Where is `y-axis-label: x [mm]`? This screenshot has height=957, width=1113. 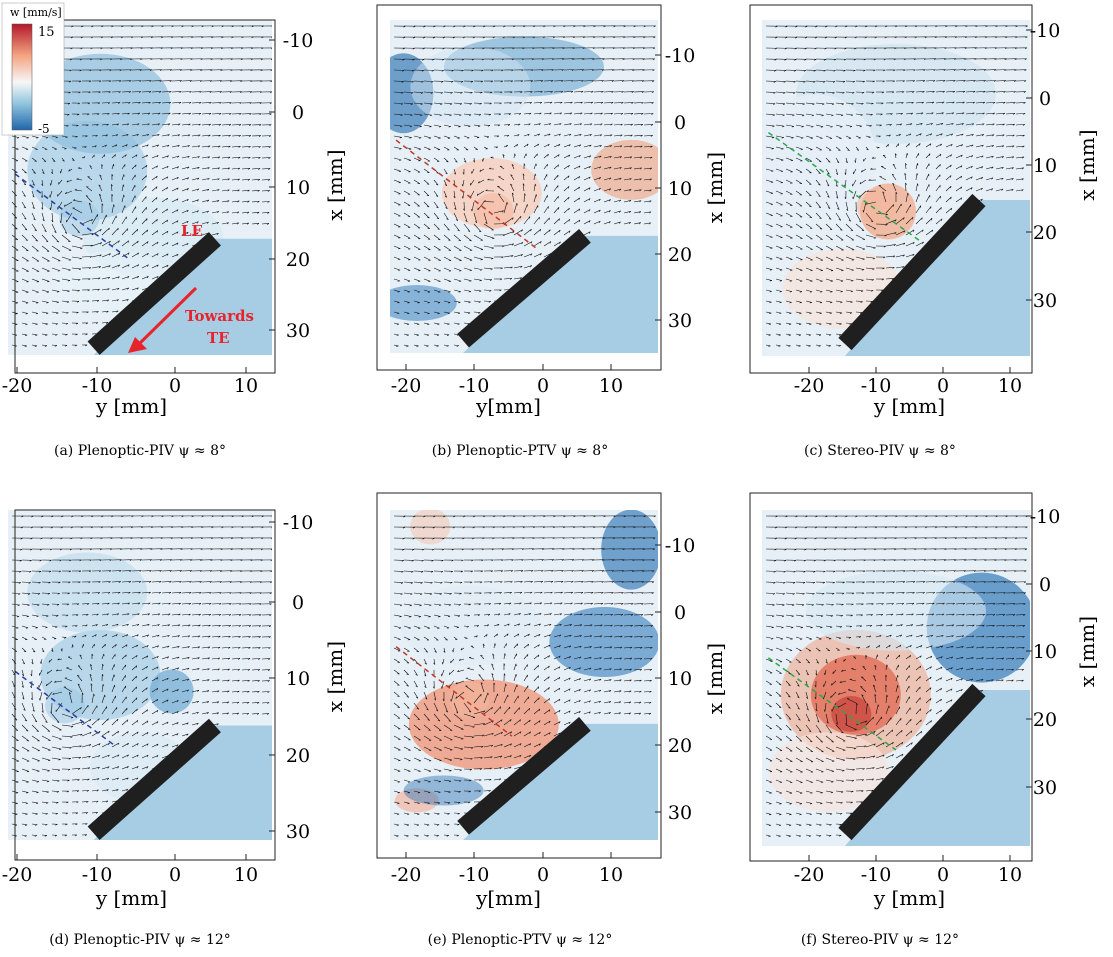 y-axis-label: x [mm] is located at coordinates (1087, 164).